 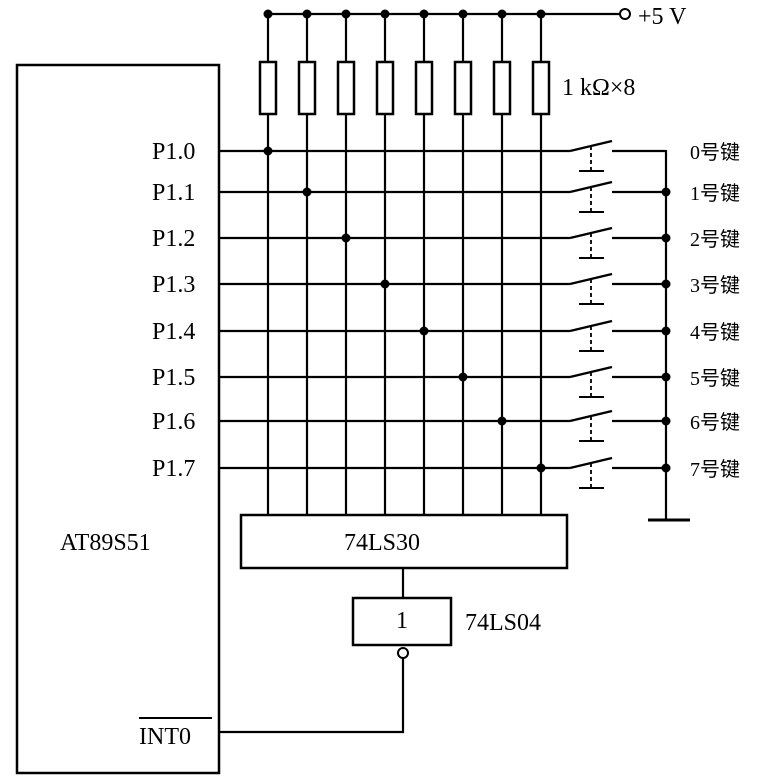 I want to click on resistor-label: 1 kΩ×8, so click(x=598, y=88).